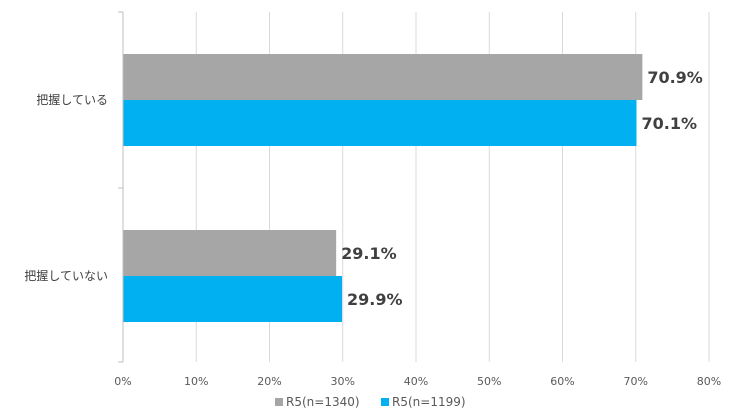 This screenshot has height=417, width=740. What do you see at coordinates (429, 402) in the screenshot?
I see `legend-label-1: R5(n=1199)` at bounding box center [429, 402].